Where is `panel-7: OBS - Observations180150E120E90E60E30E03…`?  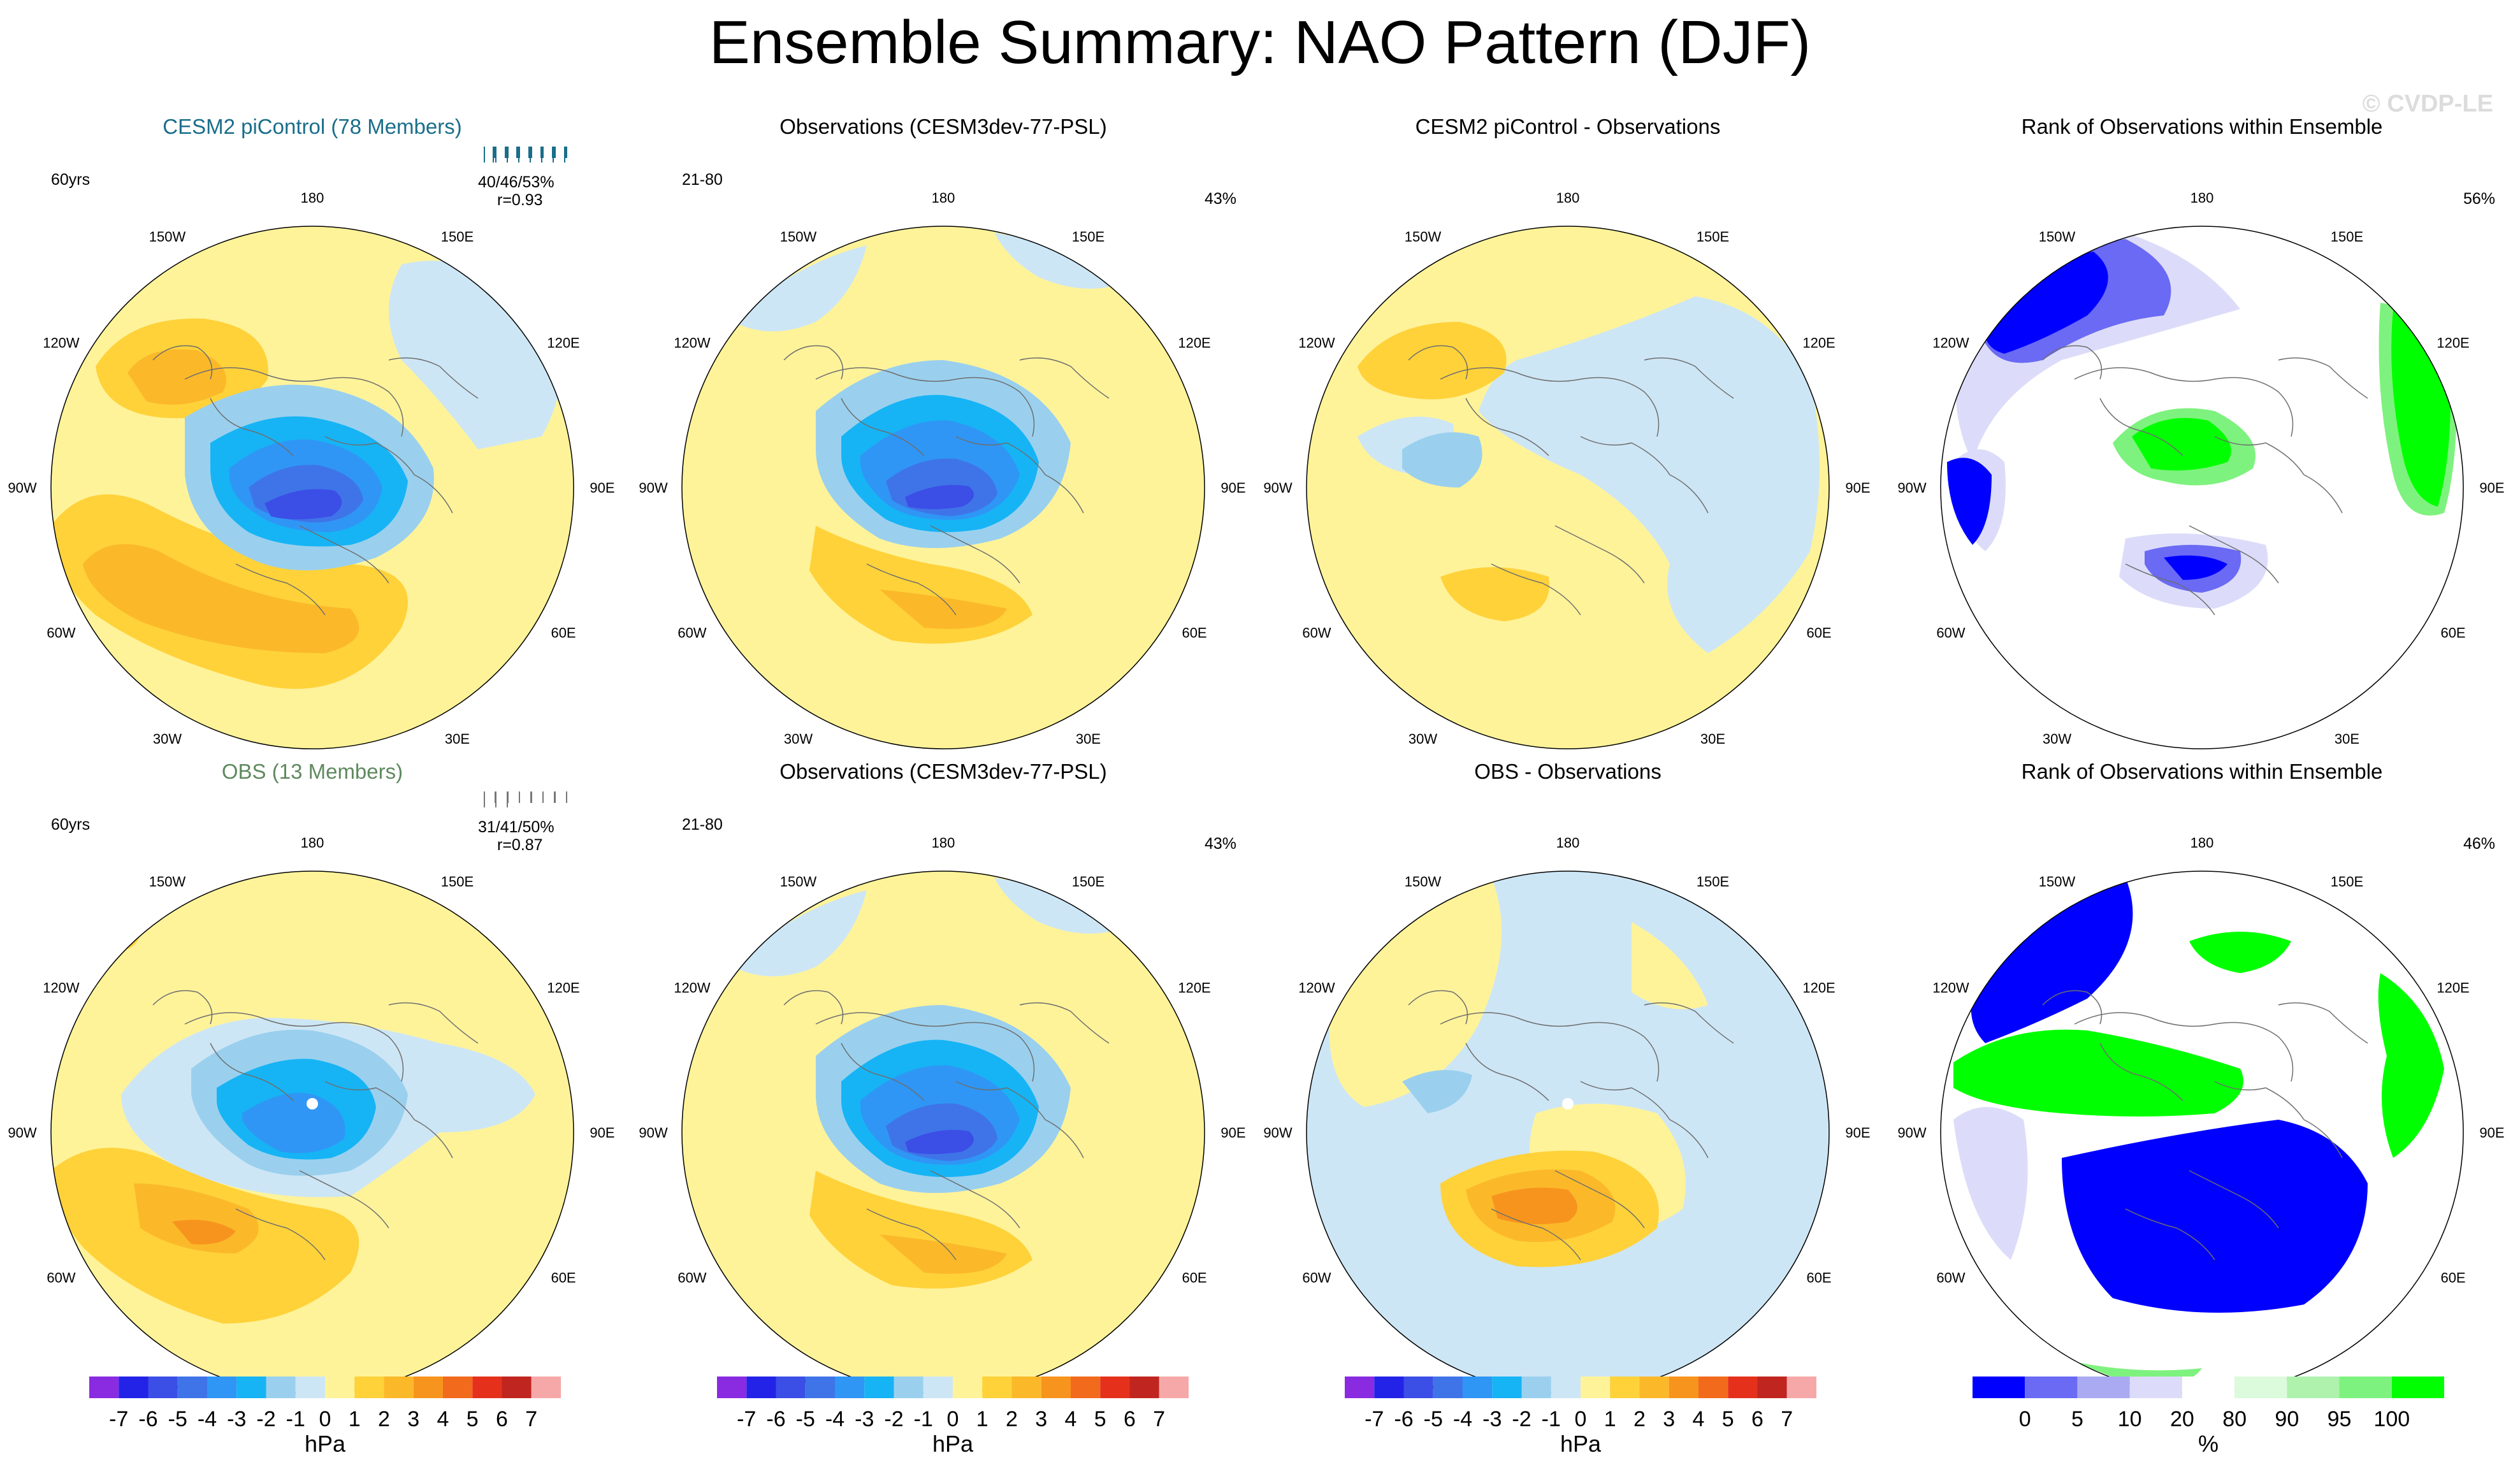 panel-7: OBS - Observations180150E120E90E60E30E03… is located at coordinates (1568, 1081).